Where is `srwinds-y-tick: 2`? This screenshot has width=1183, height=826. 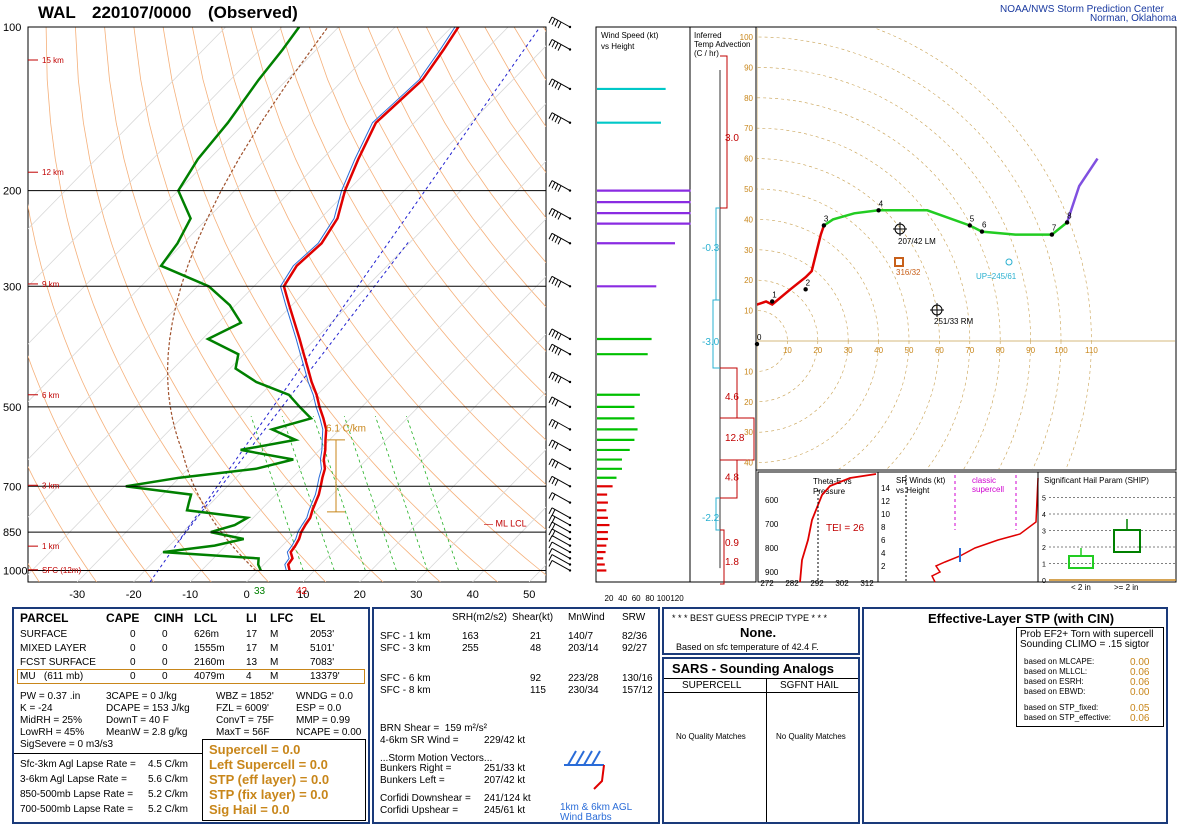 srwinds-y-tick: 2 is located at coordinates (883, 566).